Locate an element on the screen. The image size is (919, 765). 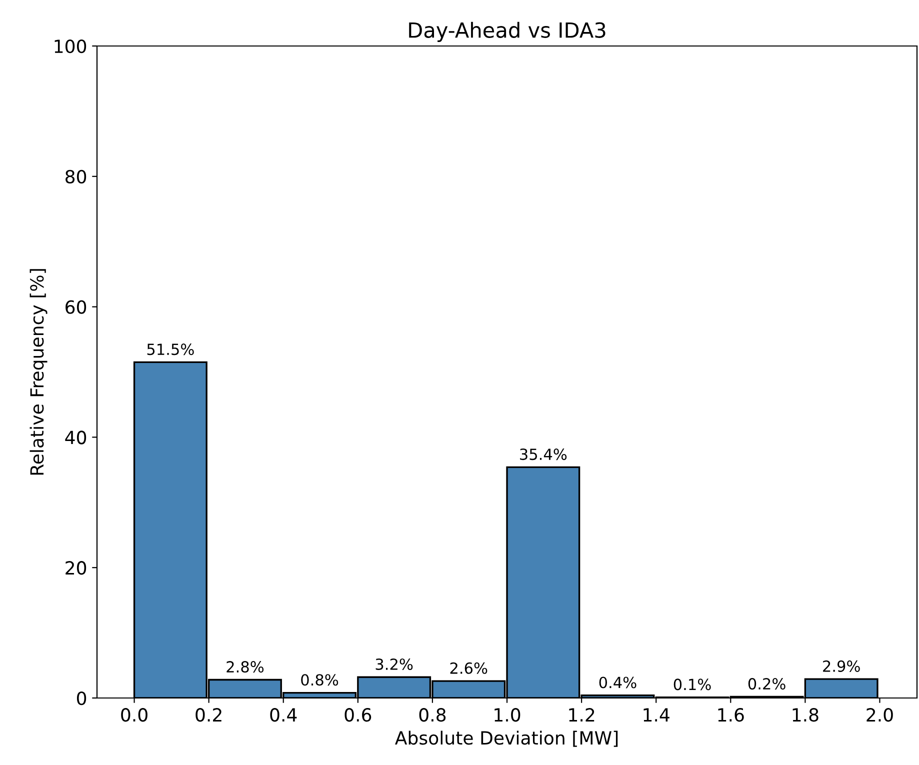
data-label: 2.9% is located at coordinates (841, 666).